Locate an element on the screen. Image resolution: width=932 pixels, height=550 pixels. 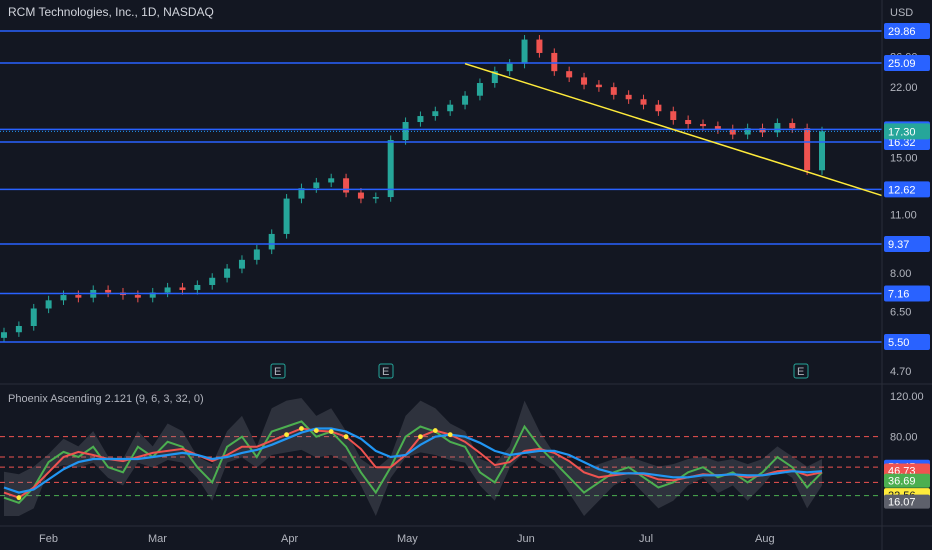
time-tick-label: May is located at coordinates (407, 539).